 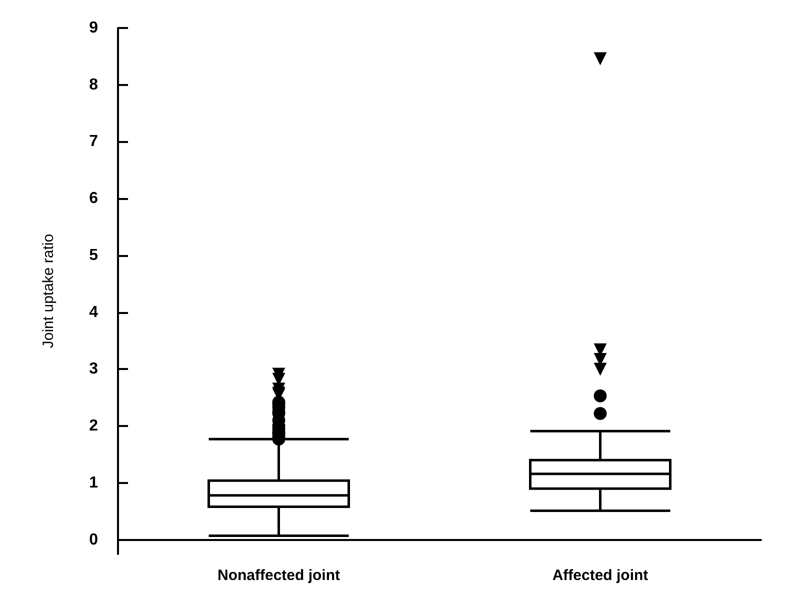 What do you see at coordinates (93, 312) in the screenshot?
I see `y-tick-label: 4` at bounding box center [93, 312].